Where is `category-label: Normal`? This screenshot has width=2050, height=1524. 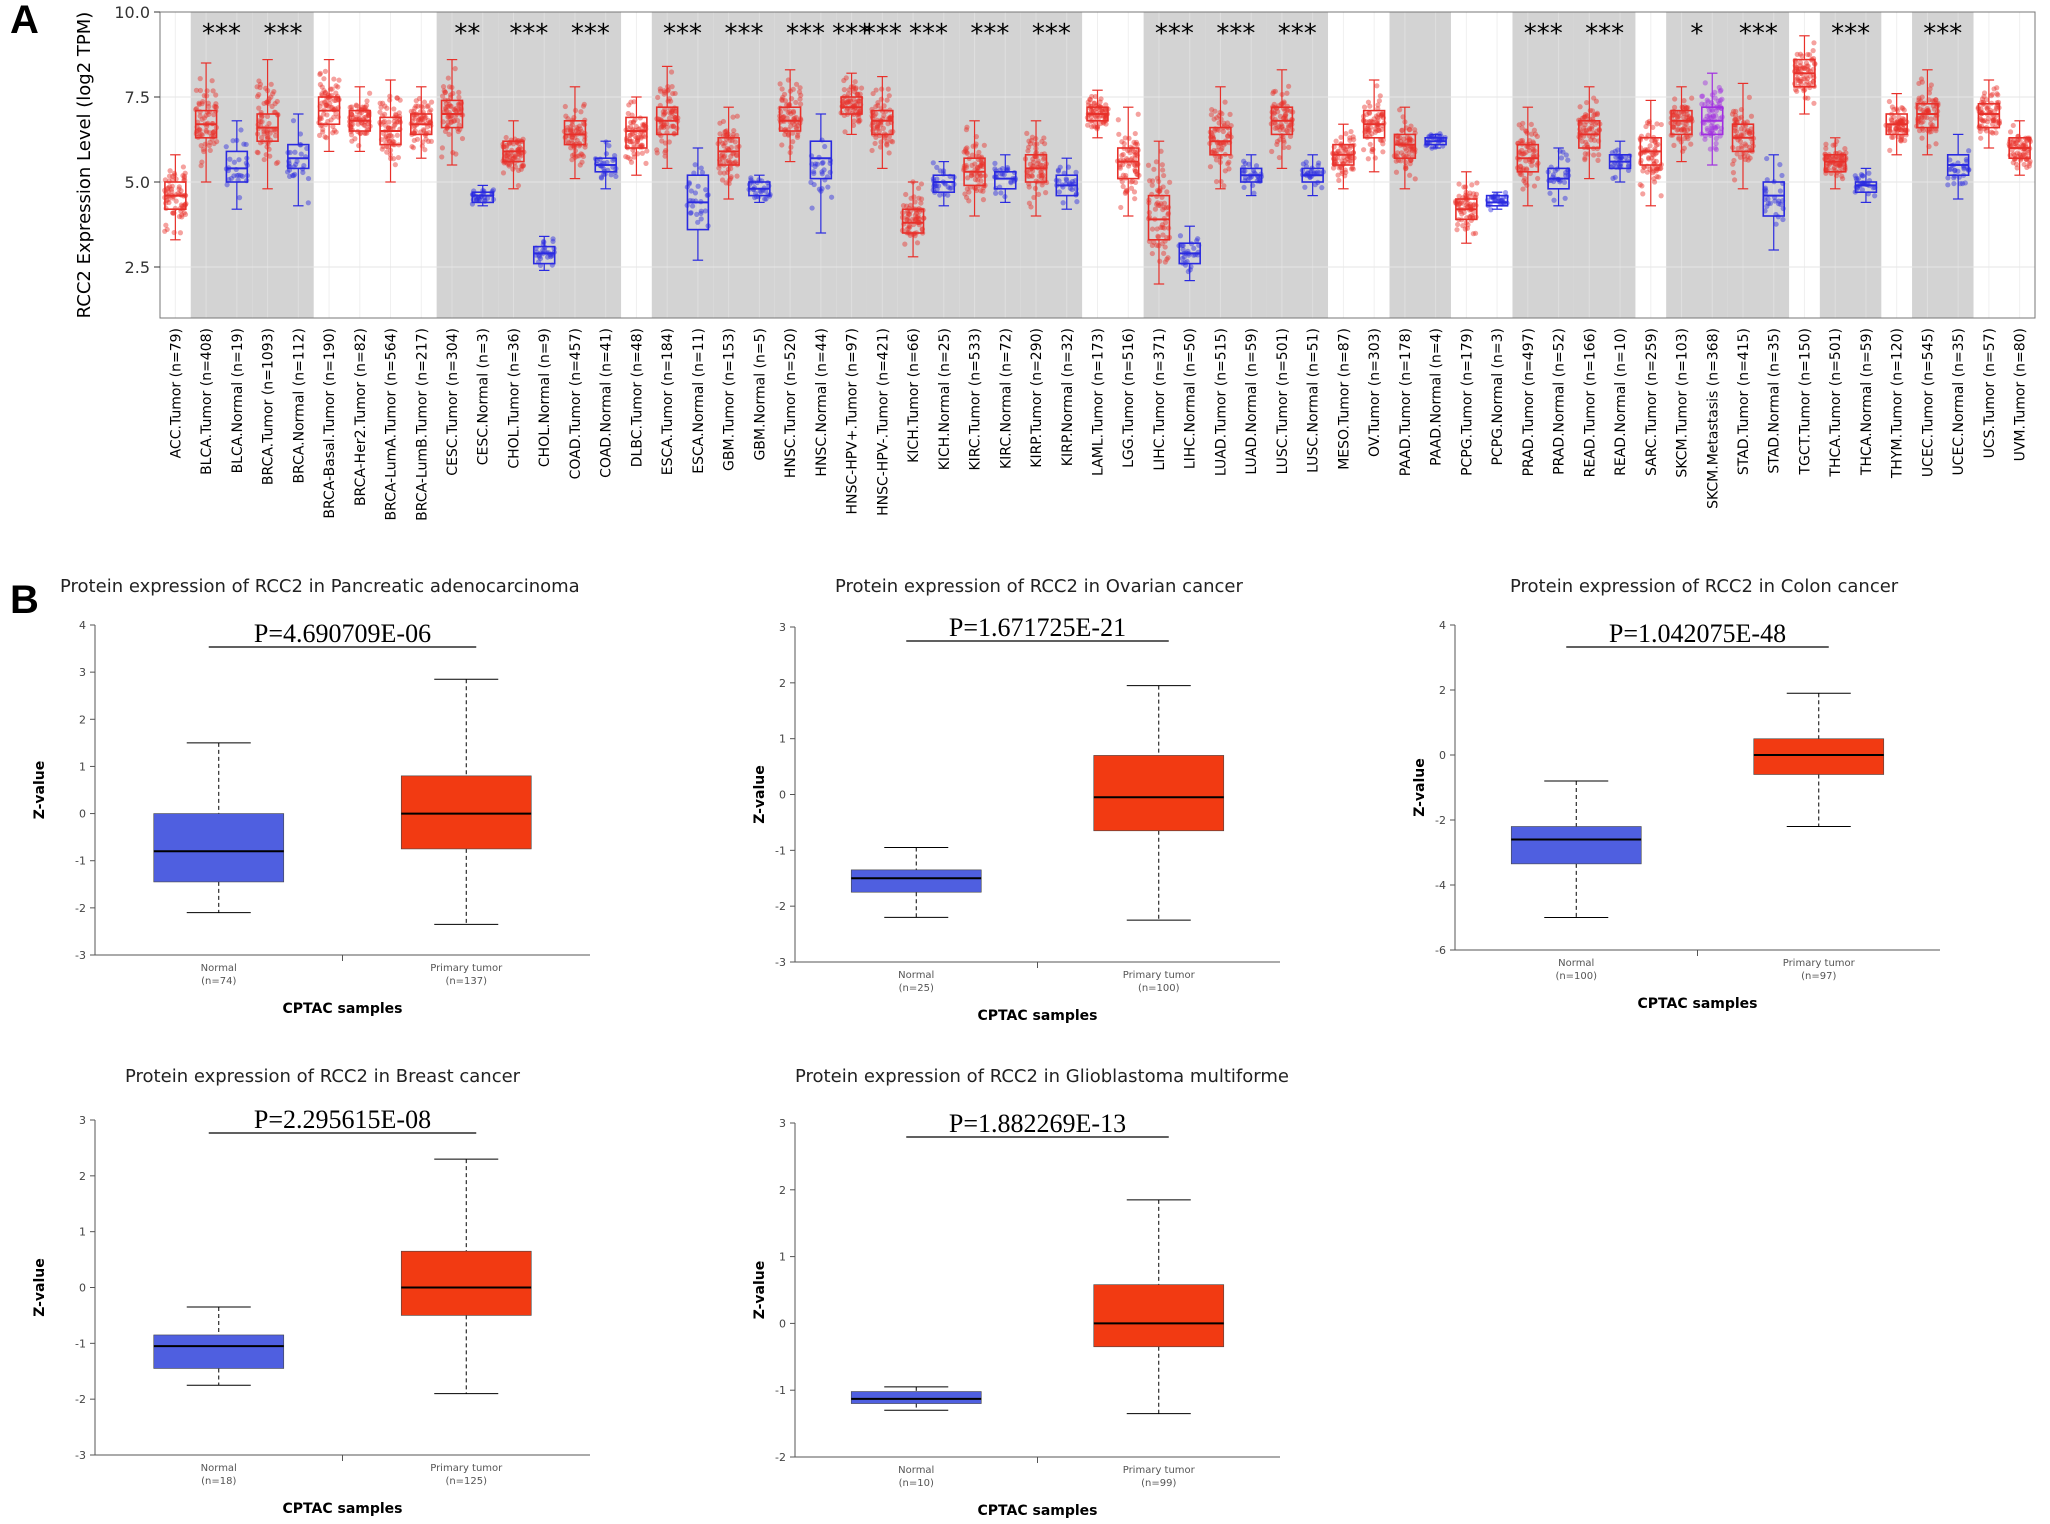 category-label: Normal is located at coordinates (219, 1468).